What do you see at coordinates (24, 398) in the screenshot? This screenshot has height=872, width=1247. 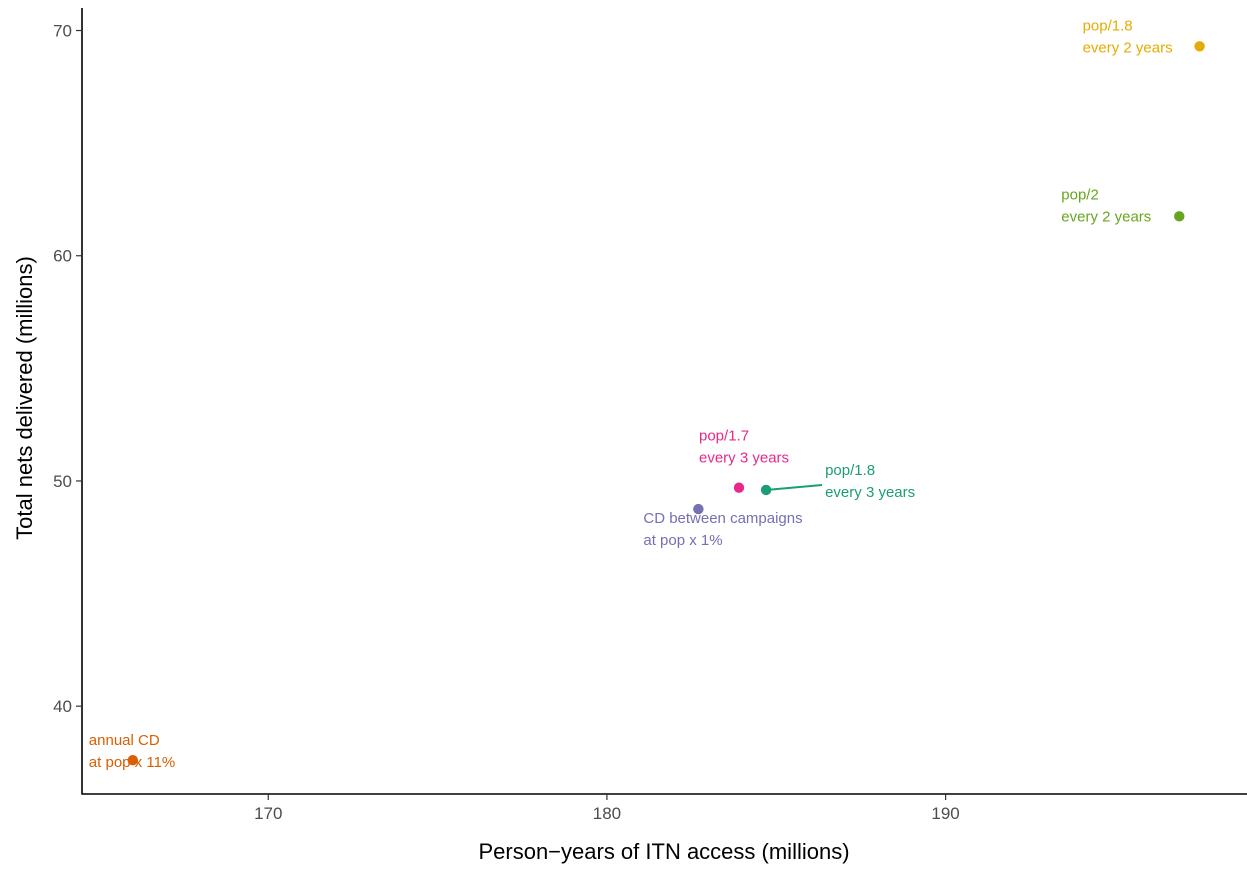 I see `y-axis-title: Total nets delivered (millions)` at bounding box center [24, 398].